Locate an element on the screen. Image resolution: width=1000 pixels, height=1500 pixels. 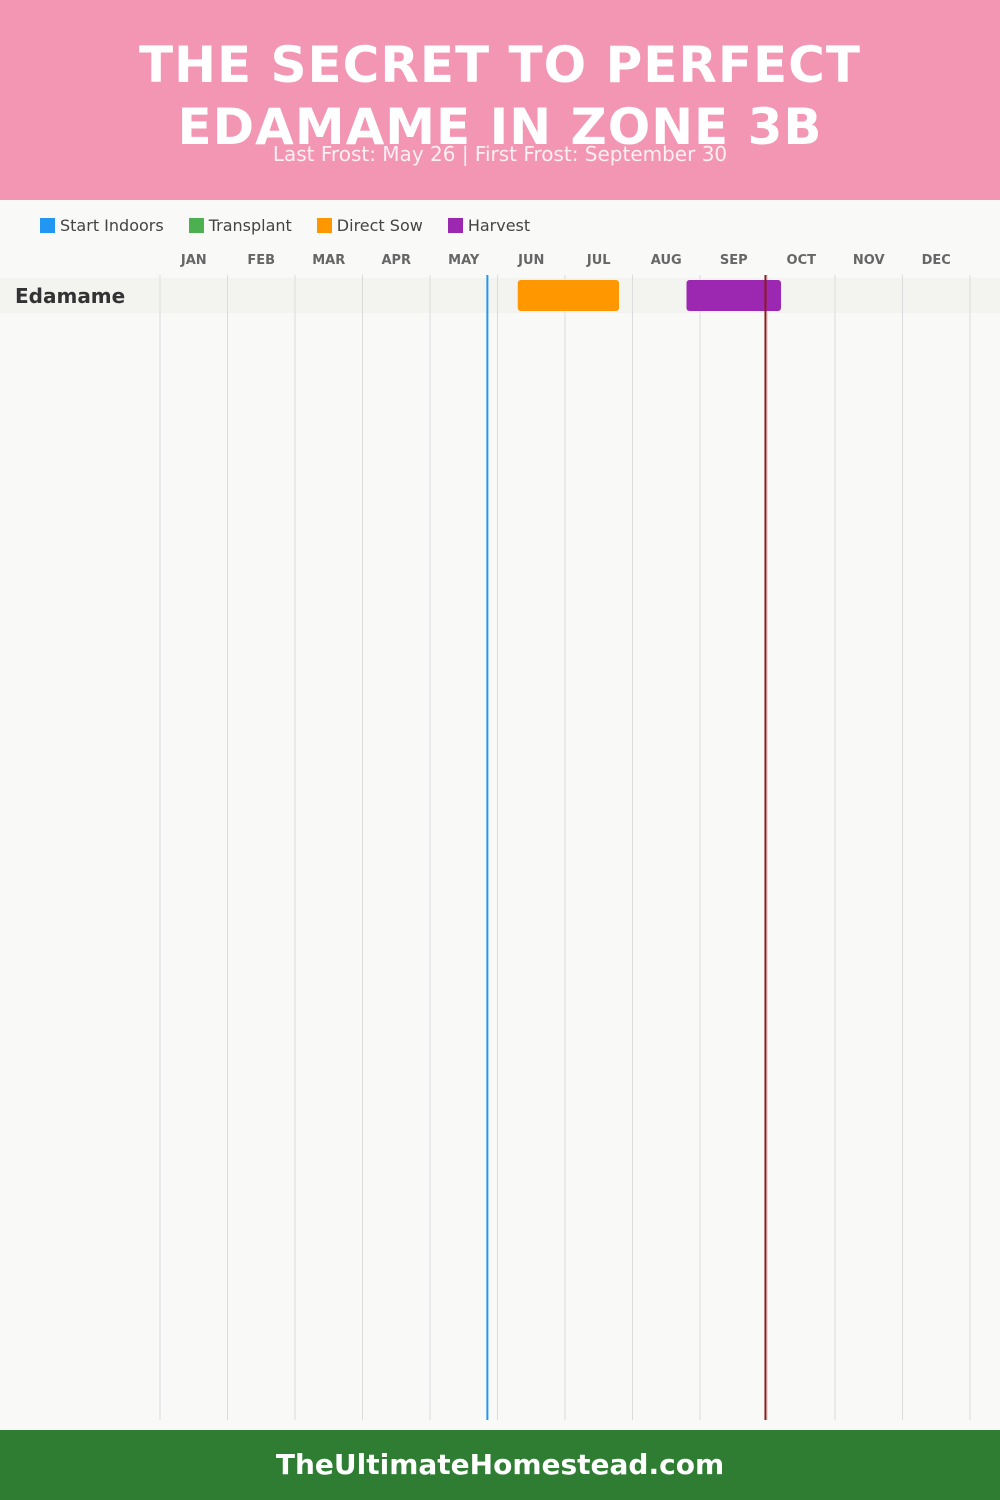
footer-banner: TheUltimateHomestead.com is located at coordinates (500, 1465).